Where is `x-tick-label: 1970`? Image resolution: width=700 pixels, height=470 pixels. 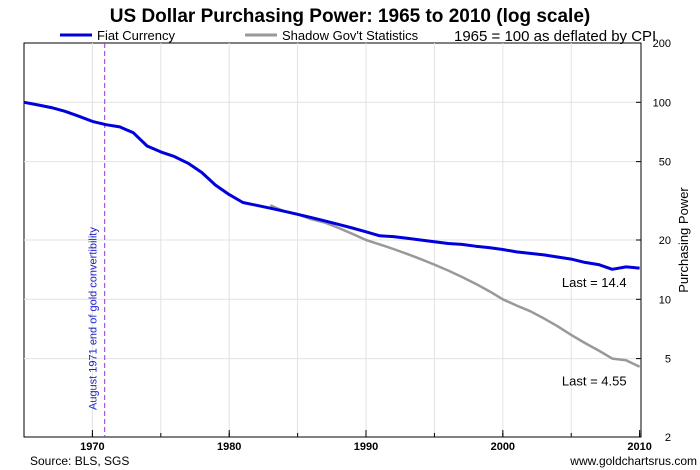
x-tick-label: 1970 is located at coordinates (92, 447).